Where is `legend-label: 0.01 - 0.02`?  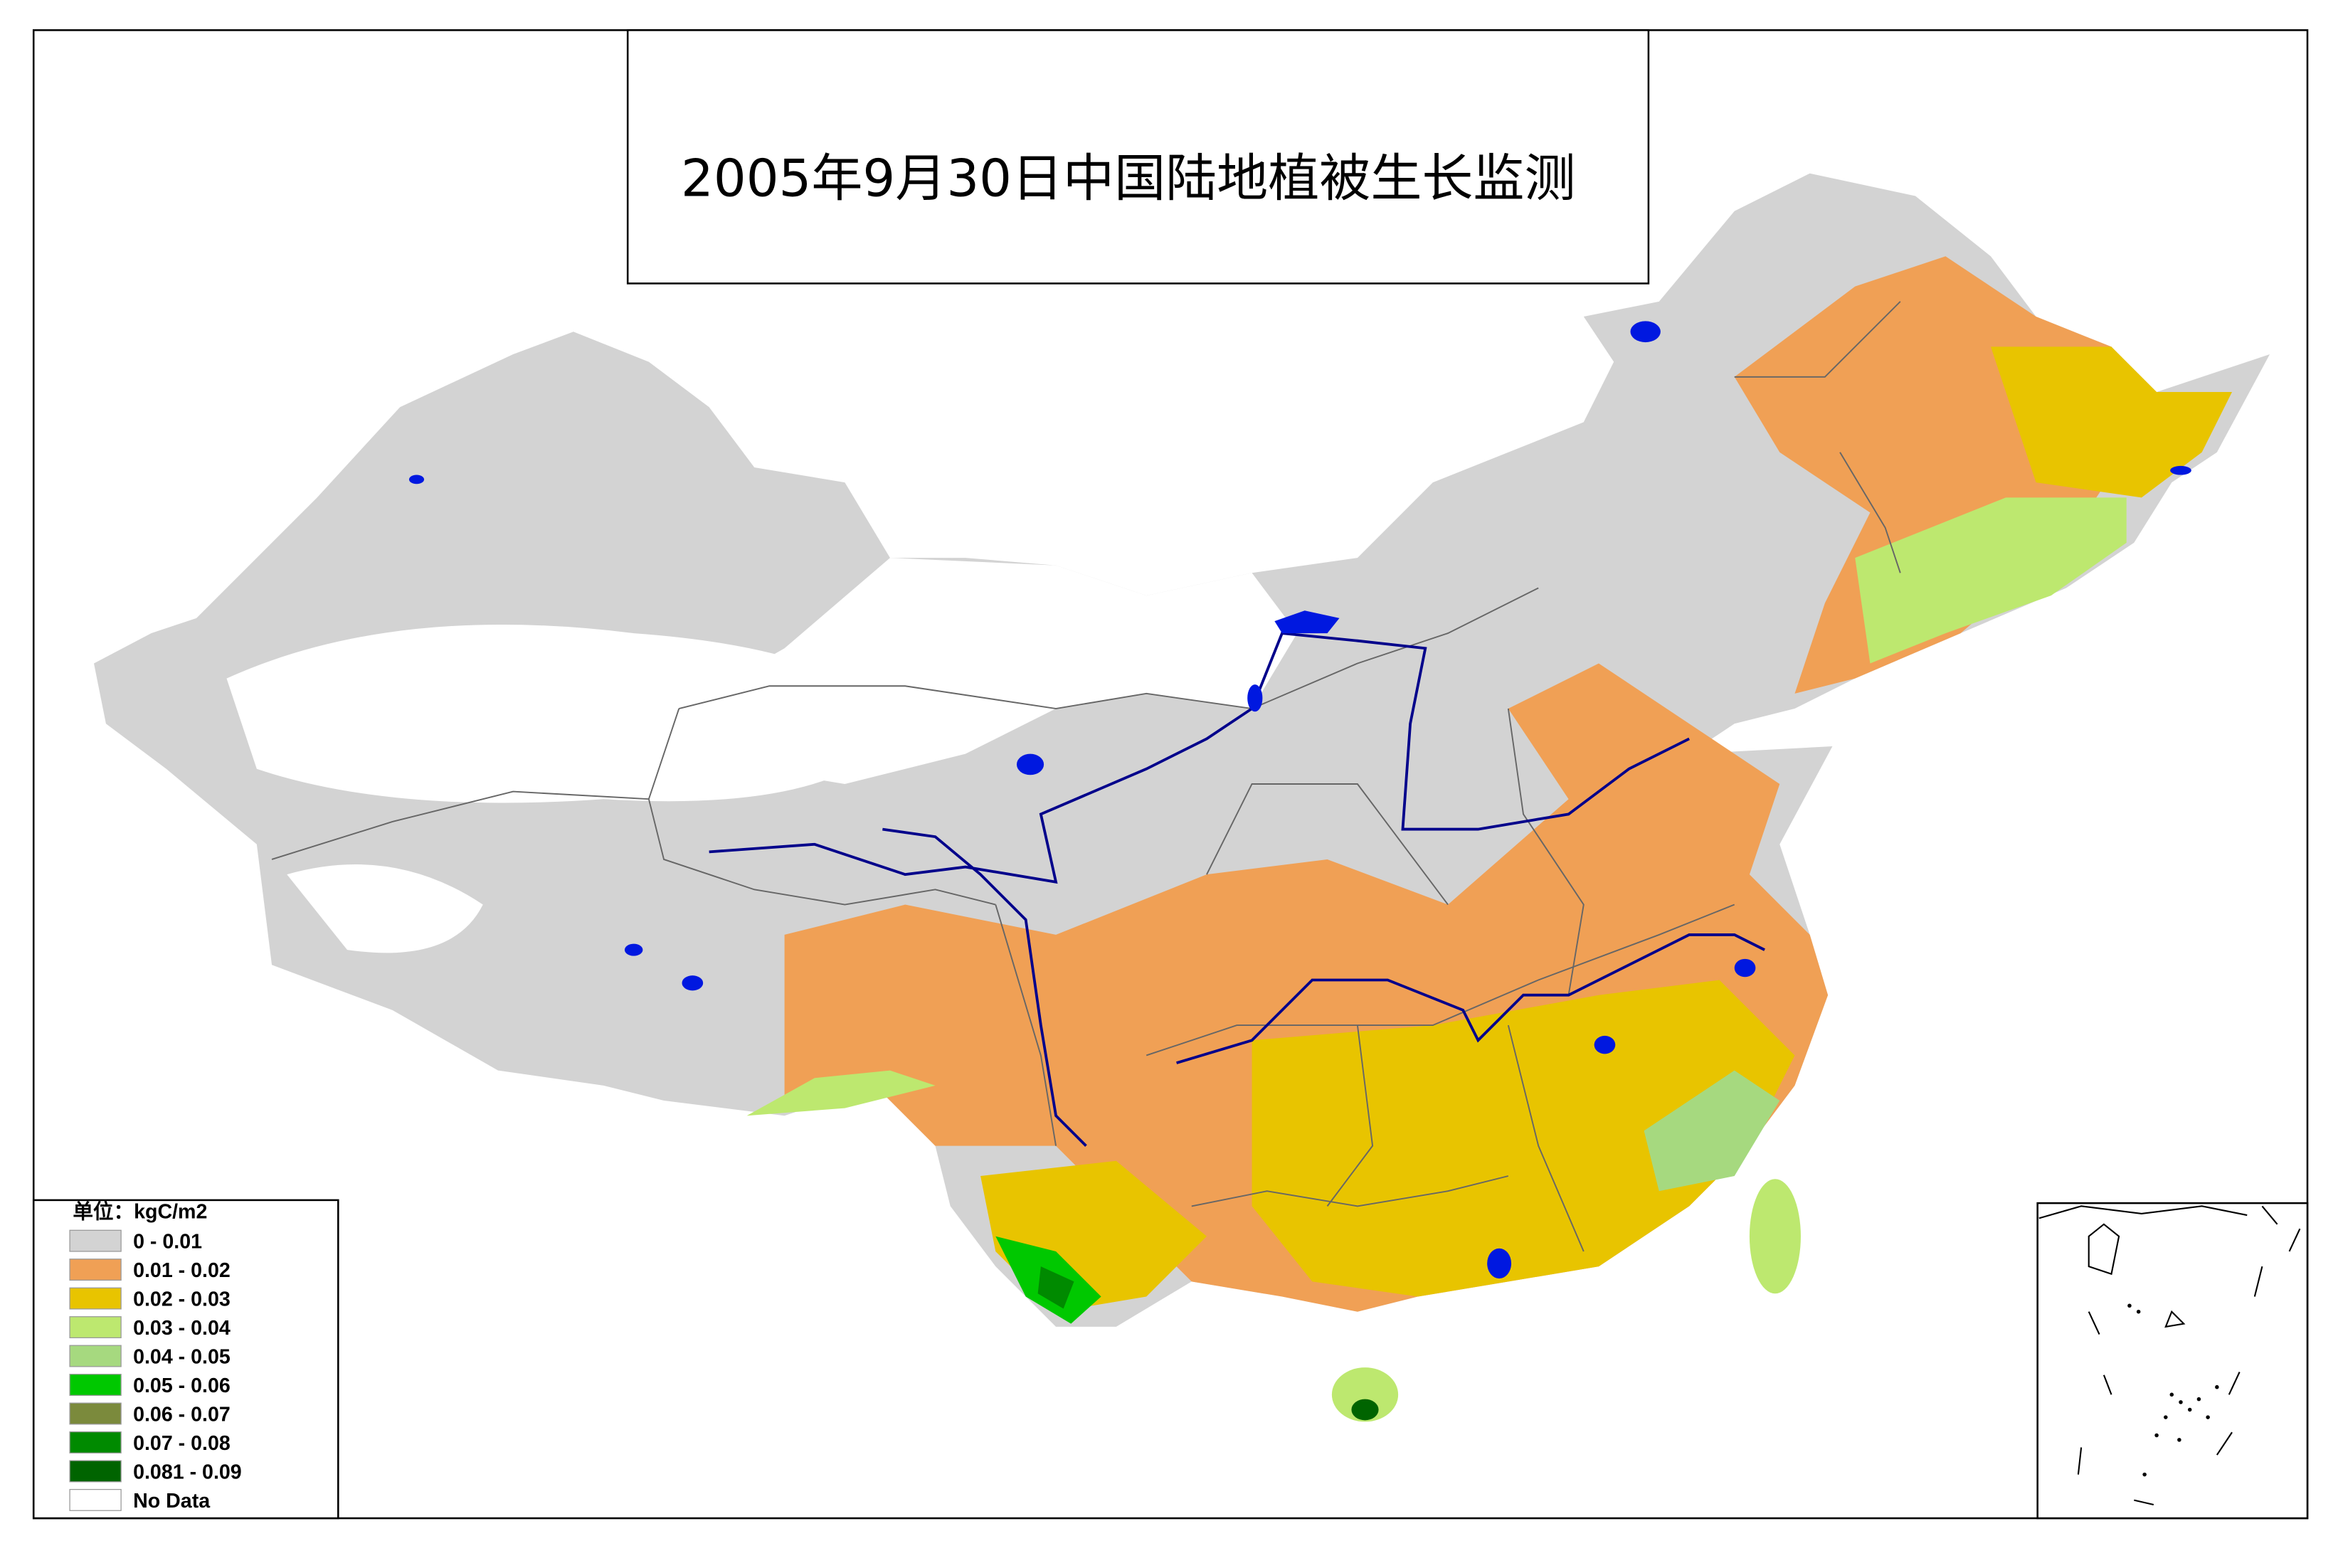
legend-label: 0.01 - 0.02 is located at coordinates (182, 1270).